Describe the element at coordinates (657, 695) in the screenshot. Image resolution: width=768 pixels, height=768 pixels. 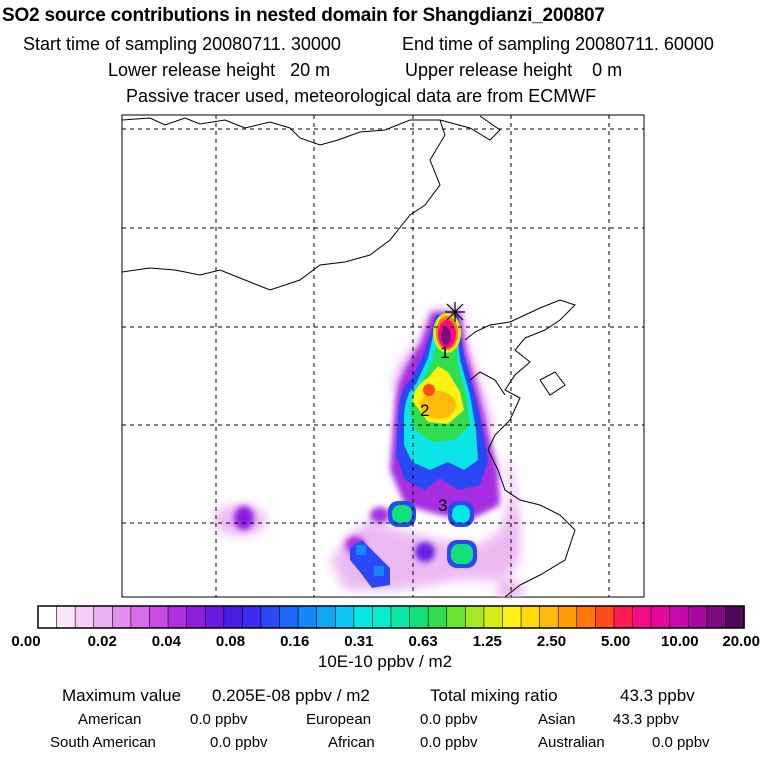
I see `total-mixing-value: 43.3 ppbv` at that location.